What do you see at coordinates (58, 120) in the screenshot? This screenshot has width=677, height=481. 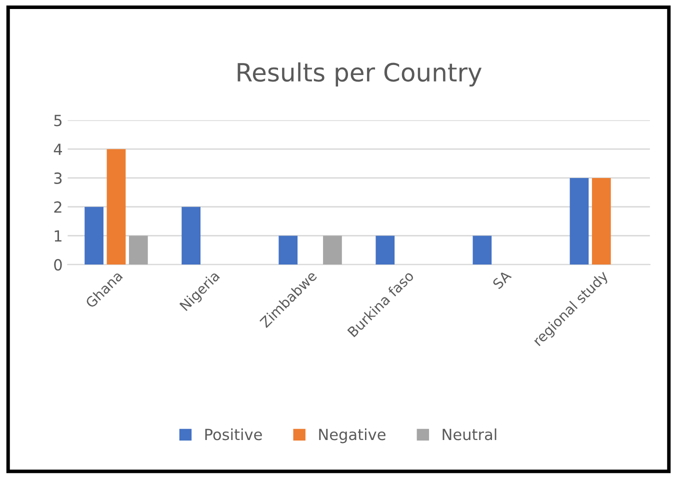 I see `y-tick-label: 5` at bounding box center [58, 120].